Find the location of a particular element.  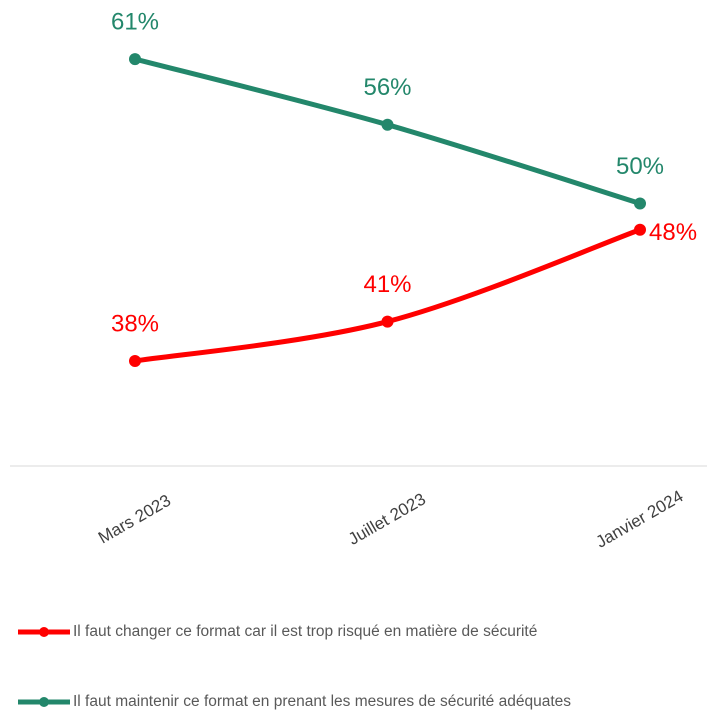

data-label: 48% is located at coordinates (673, 232).